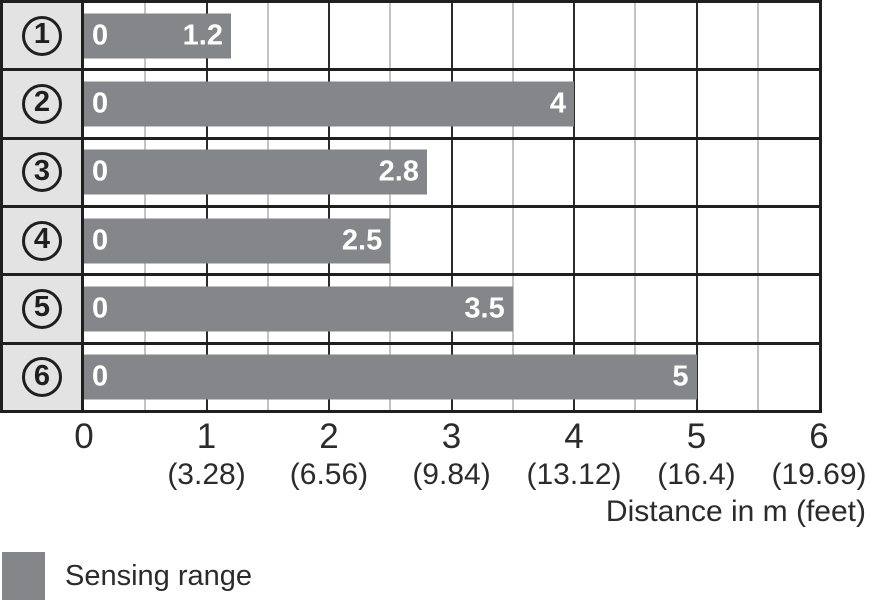  What do you see at coordinates (451, 436) in the screenshot?
I see `tick-meter-label: 3` at bounding box center [451, 436].